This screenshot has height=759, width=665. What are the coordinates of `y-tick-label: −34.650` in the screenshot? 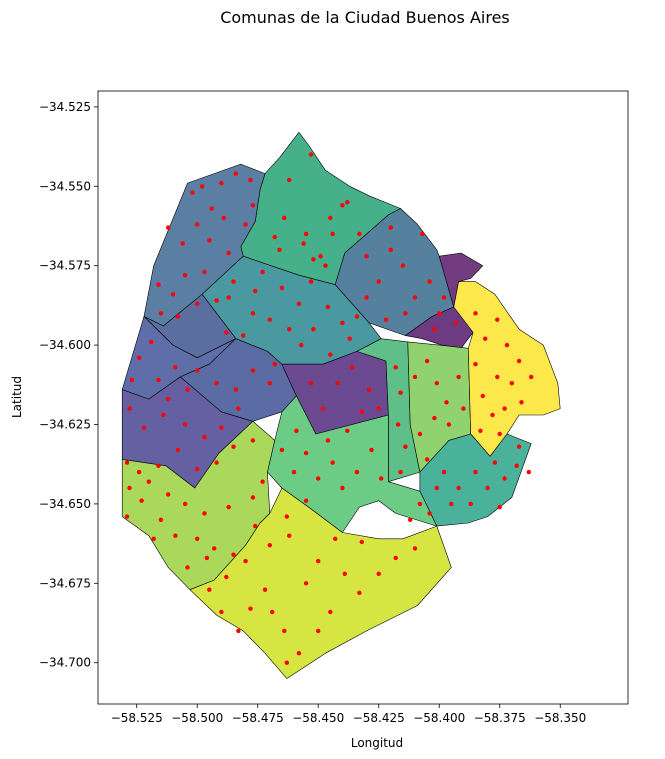 It's located at (65, 504).